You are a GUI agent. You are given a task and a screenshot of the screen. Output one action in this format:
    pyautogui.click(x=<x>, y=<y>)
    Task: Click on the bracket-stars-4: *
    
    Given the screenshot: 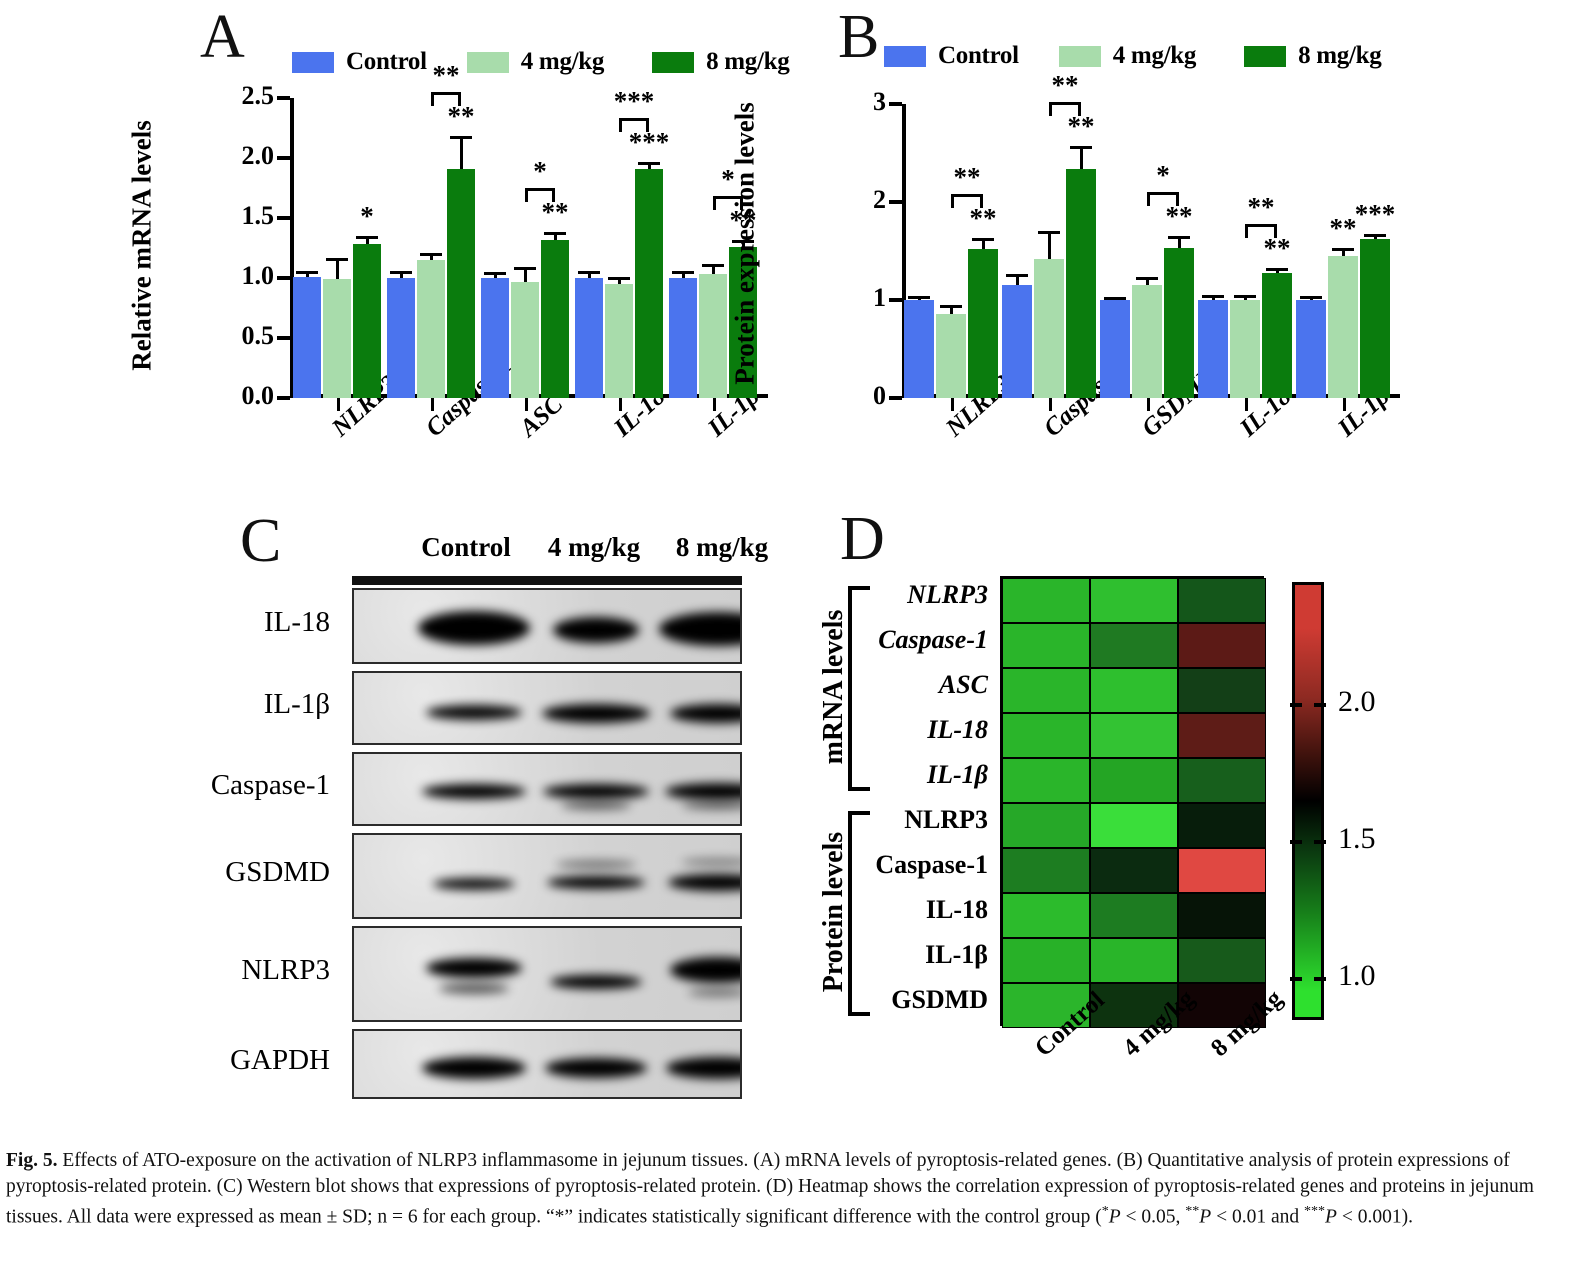 What is the action you would take?
    pyautogui.click(x=728, y=178)
    